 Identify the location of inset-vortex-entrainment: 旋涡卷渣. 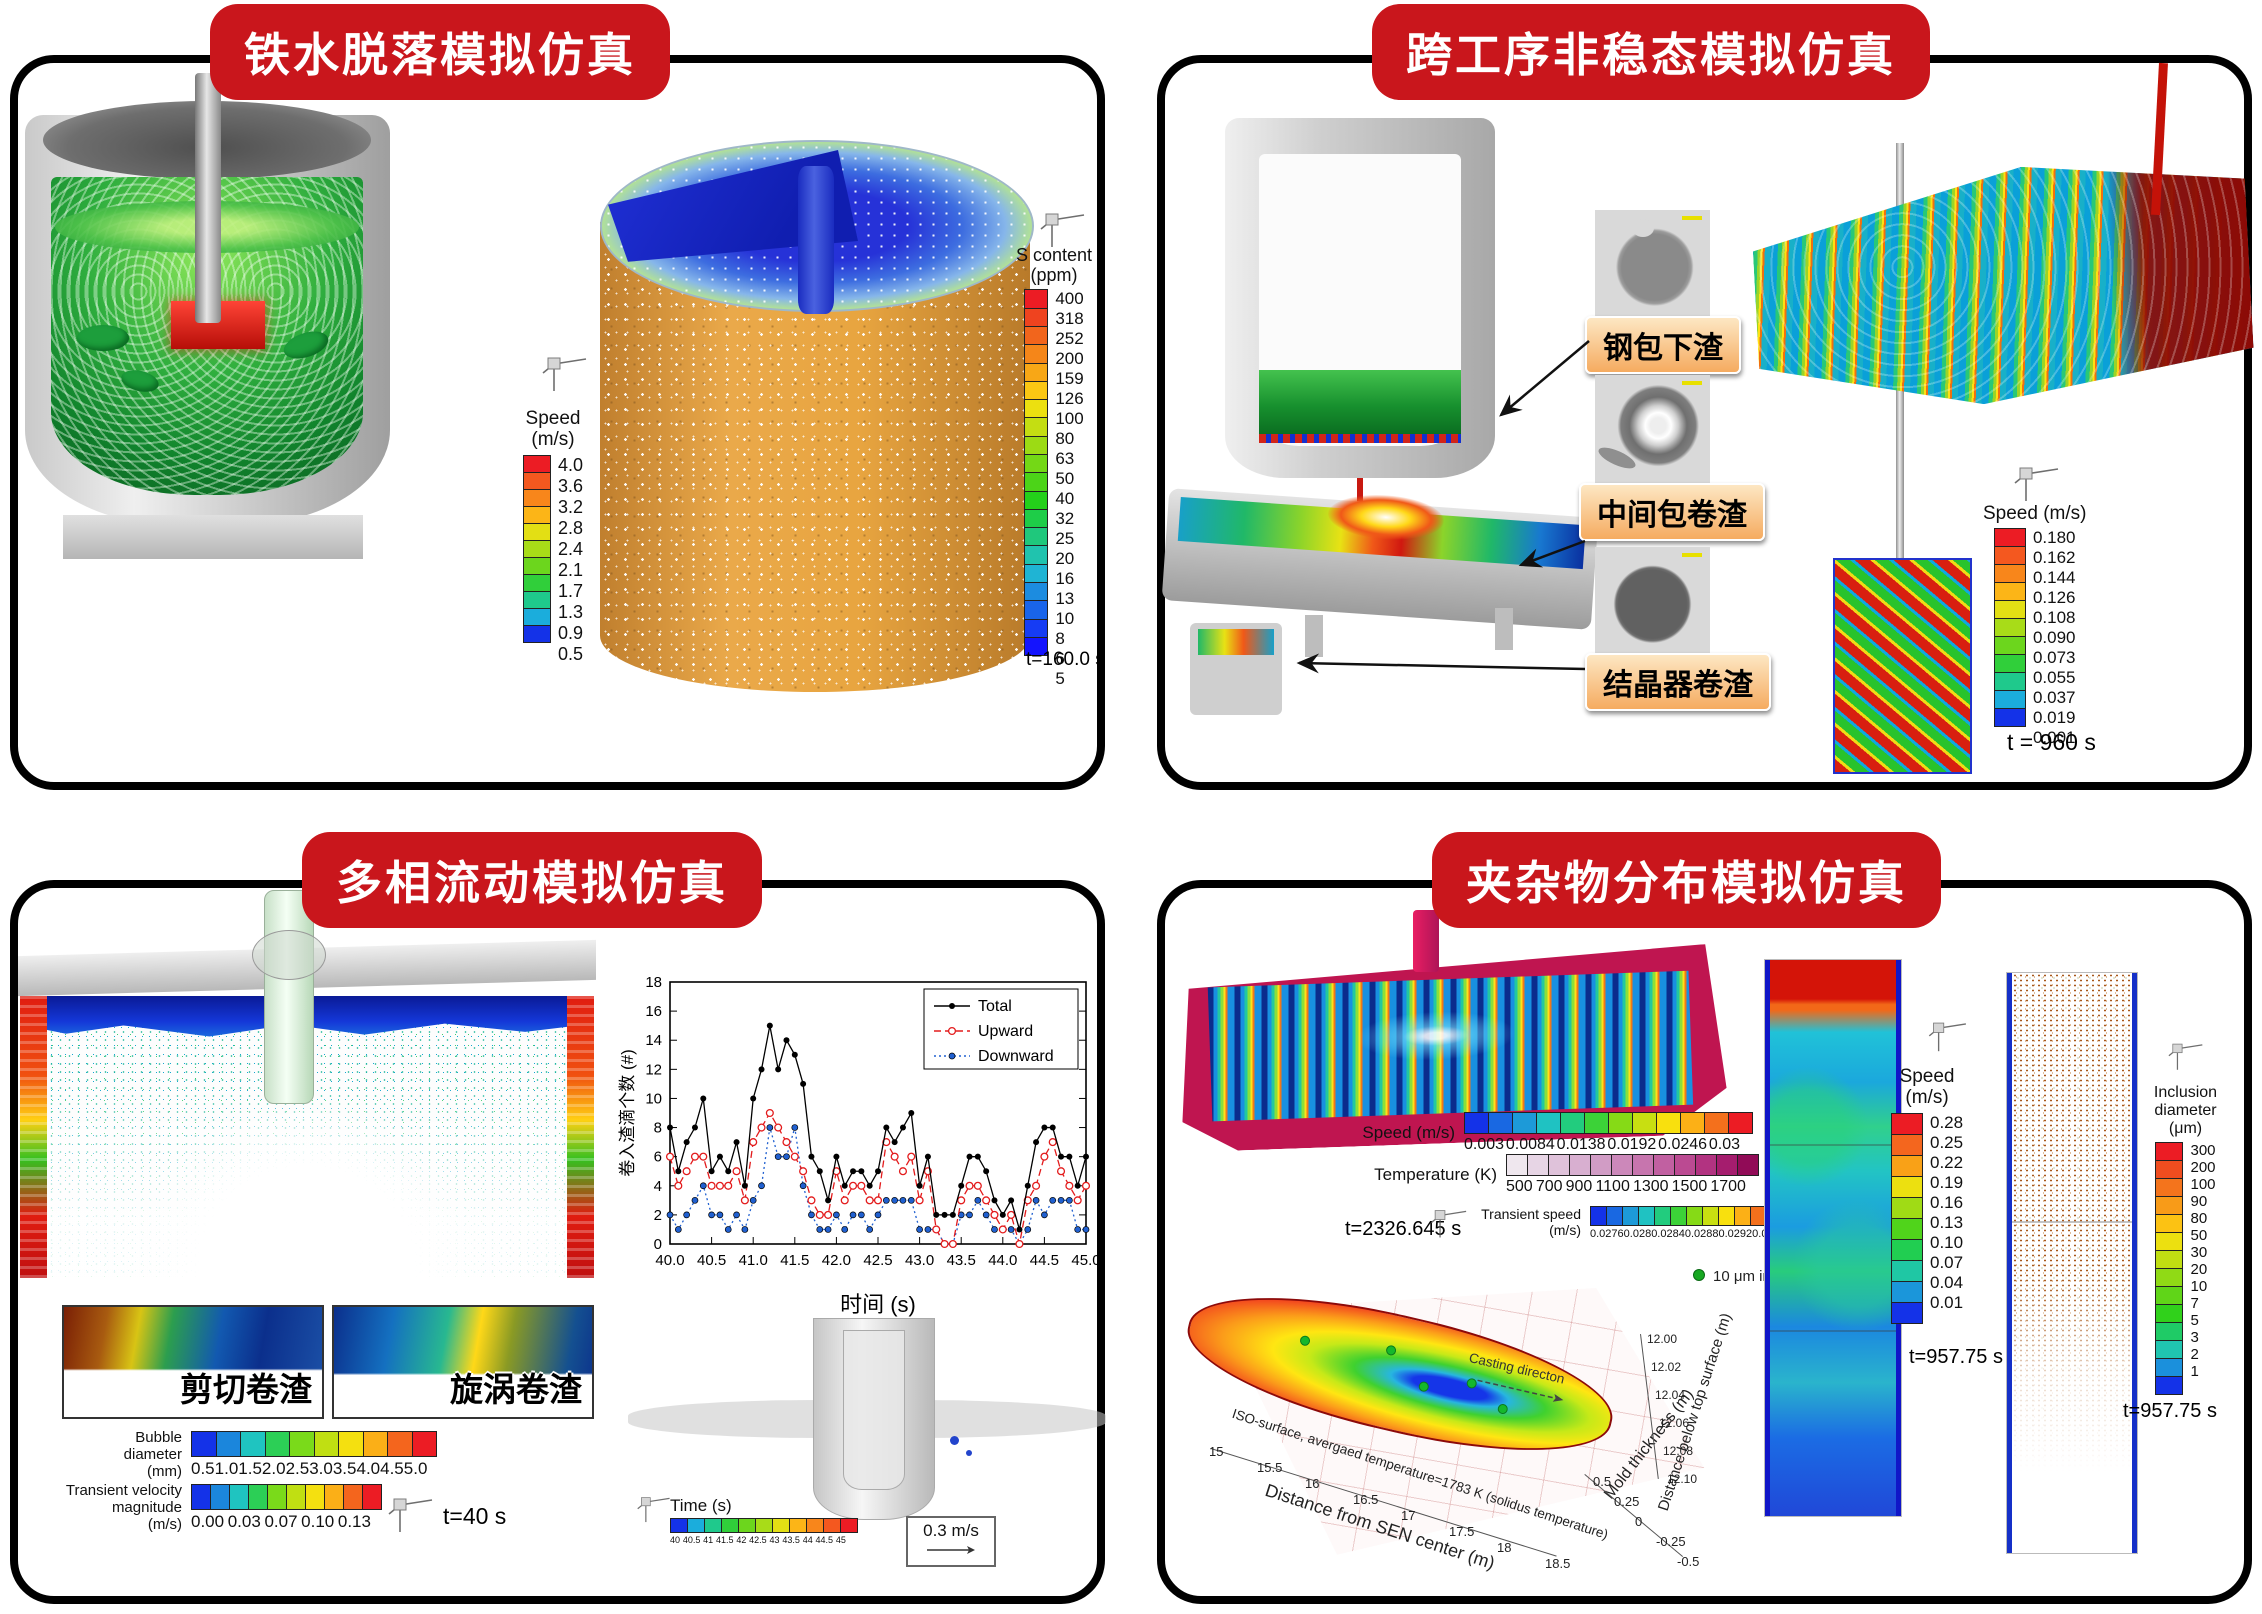
(463, 1362).